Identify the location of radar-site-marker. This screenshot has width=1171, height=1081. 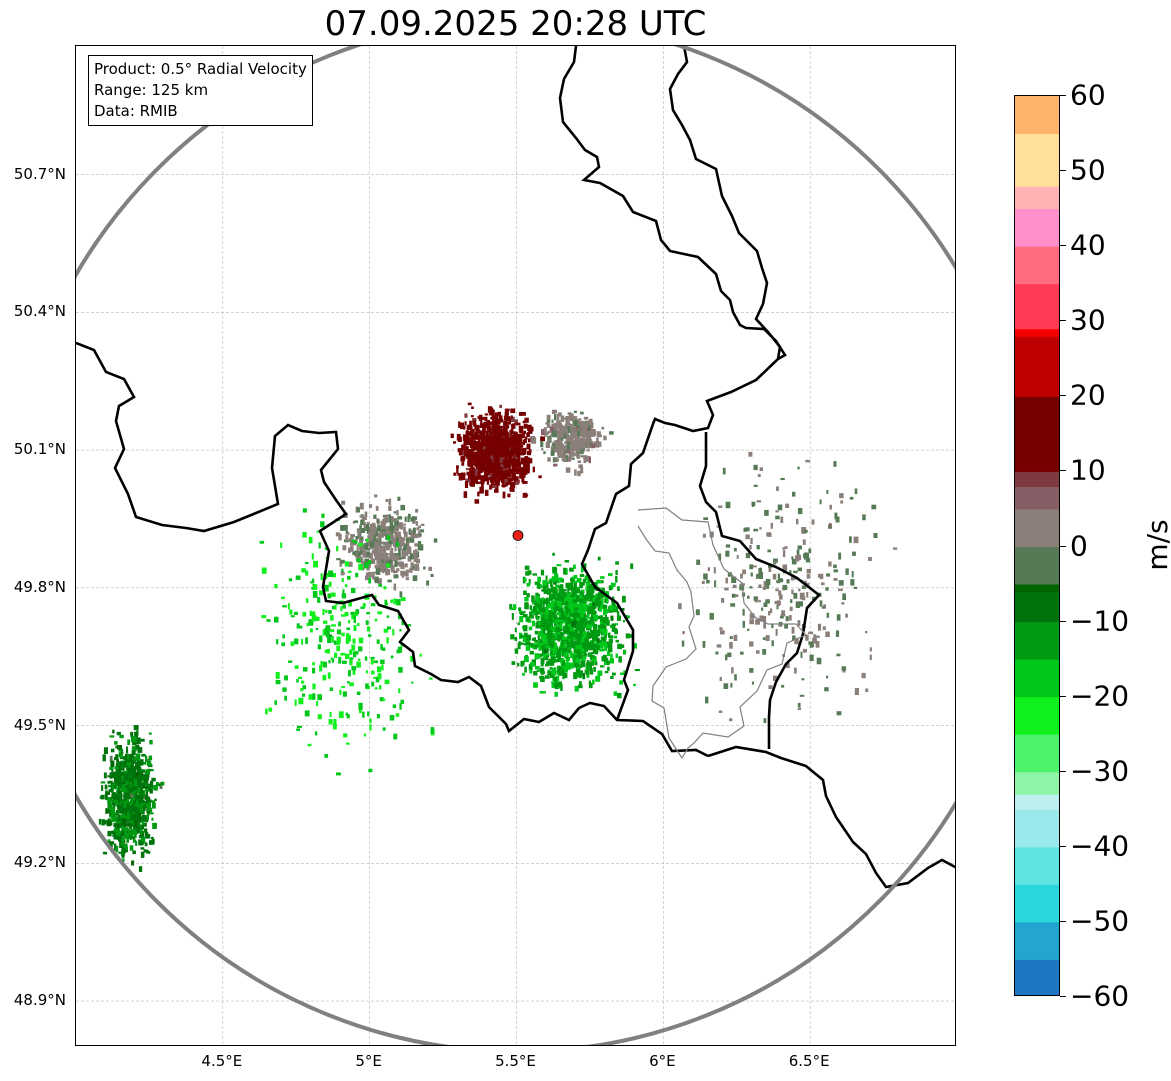
(518, 535).